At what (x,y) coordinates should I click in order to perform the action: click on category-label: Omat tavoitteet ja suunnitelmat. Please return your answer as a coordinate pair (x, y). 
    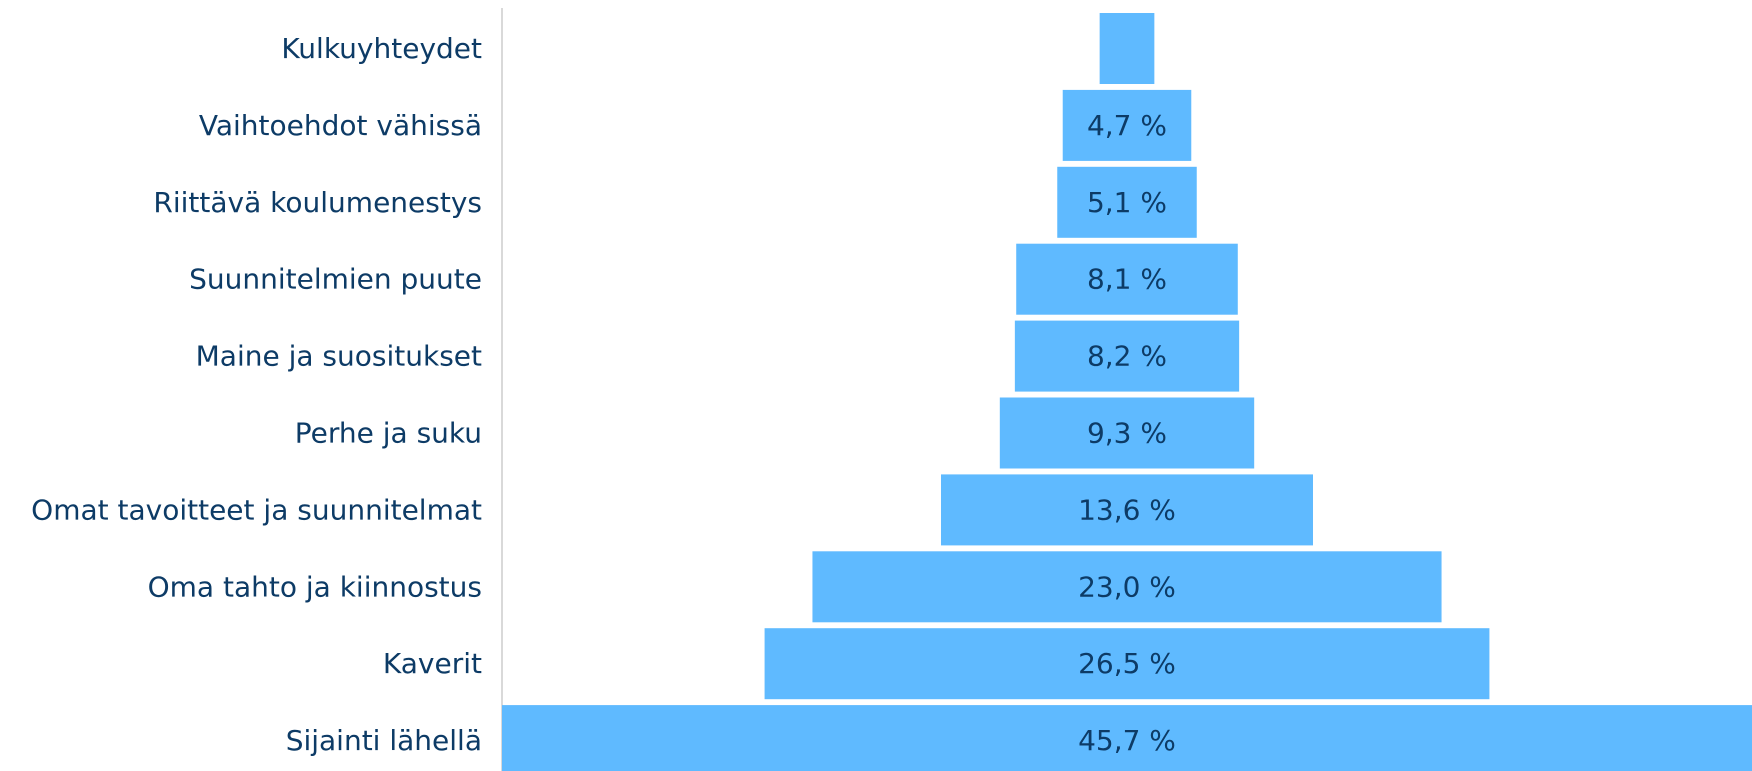
    Looking at the image, I should click on (256, 509).